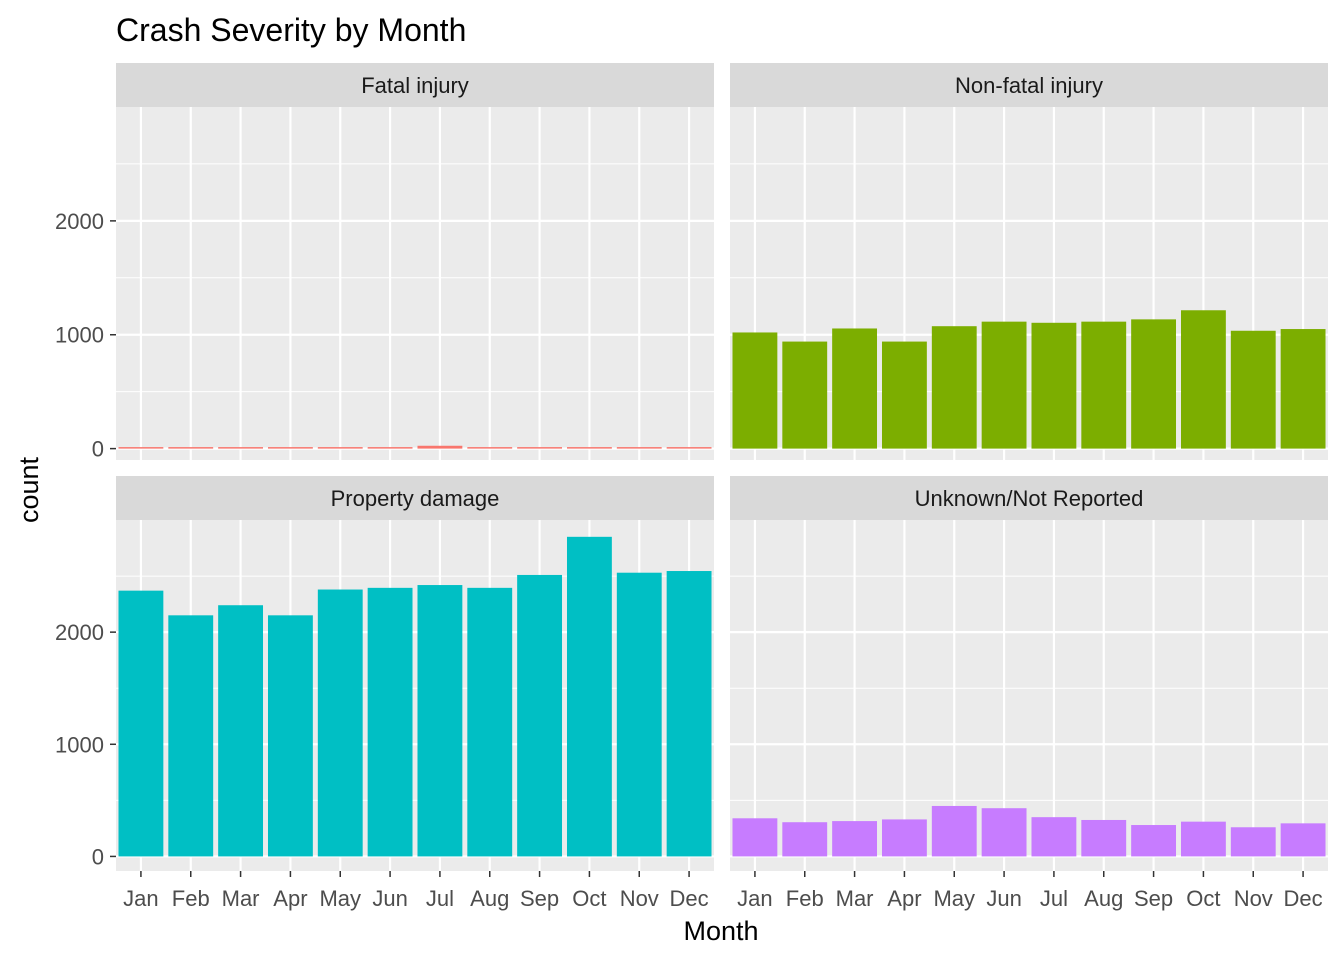  I want to click on facet-strip-label: Non-fatal injury, so click(1029, 85).